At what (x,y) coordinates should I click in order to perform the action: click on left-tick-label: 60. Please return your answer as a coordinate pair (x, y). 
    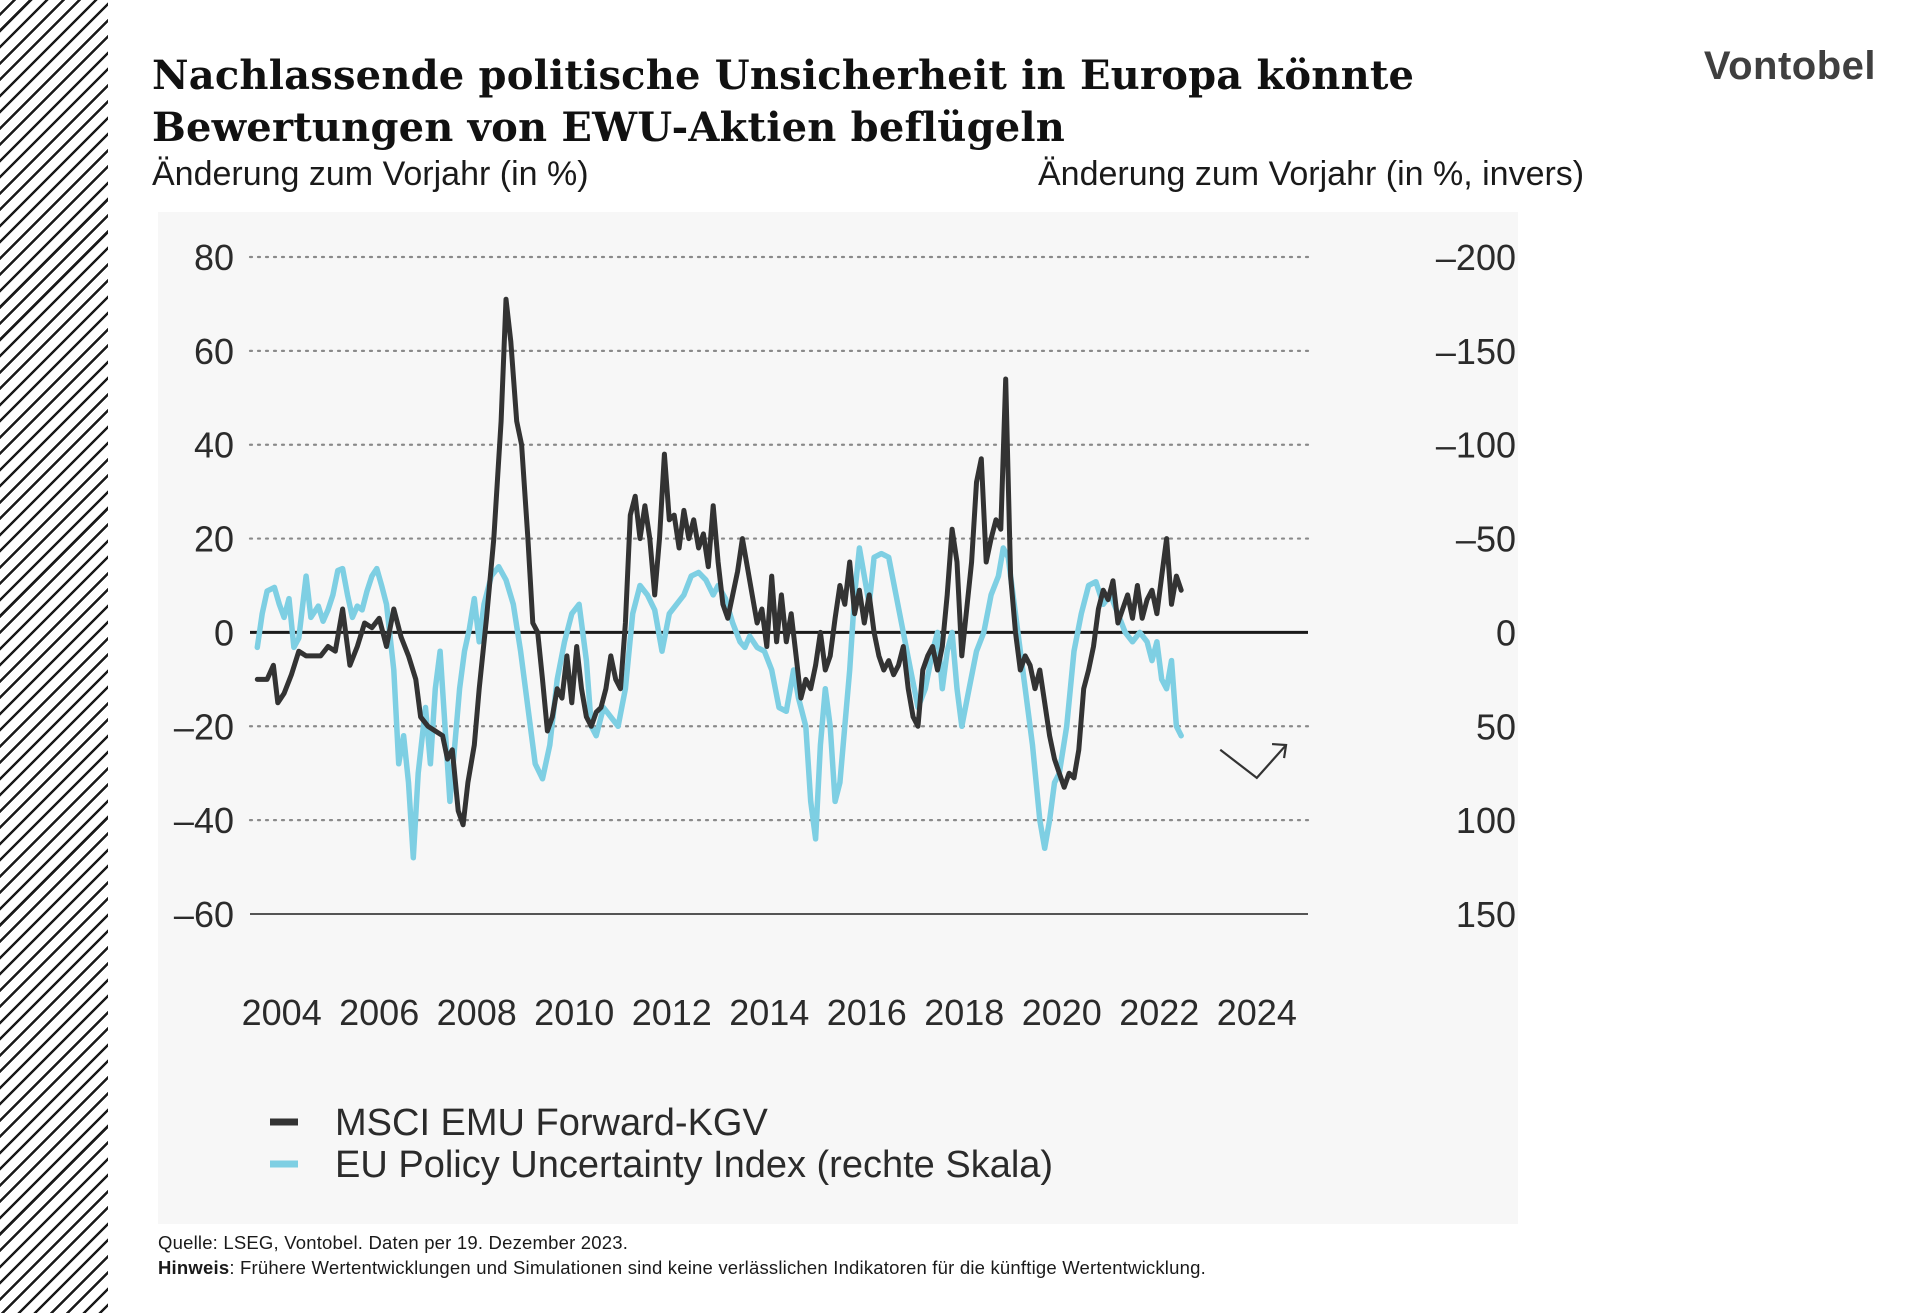
    Looking at the image, I should click on (214, 351).